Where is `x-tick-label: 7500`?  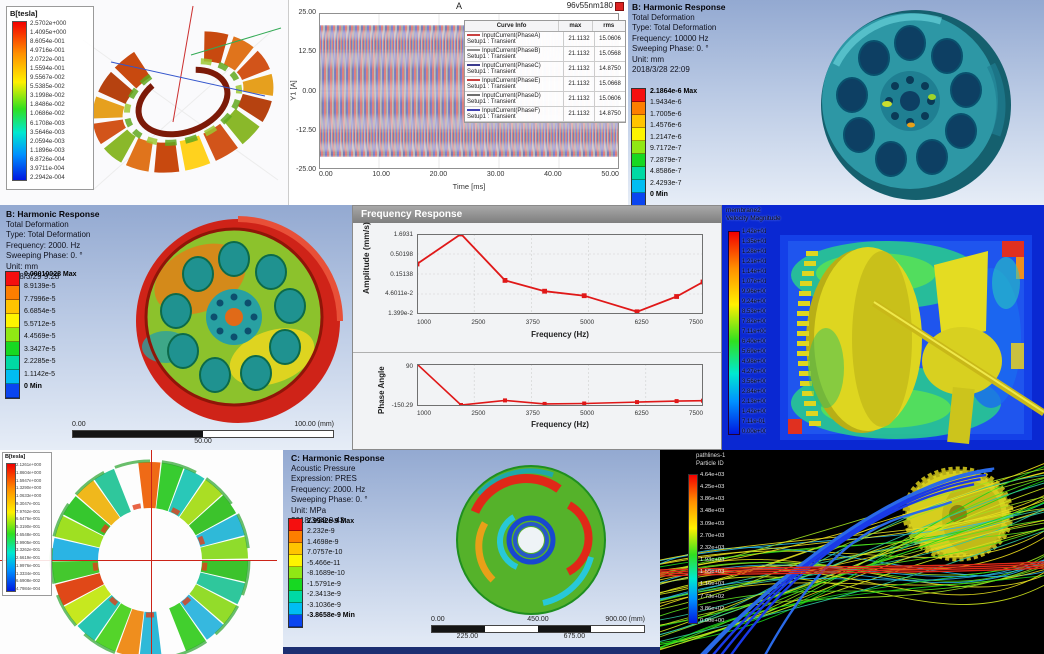 x-tick-label: 7500 is located at coordinates (695, 413).